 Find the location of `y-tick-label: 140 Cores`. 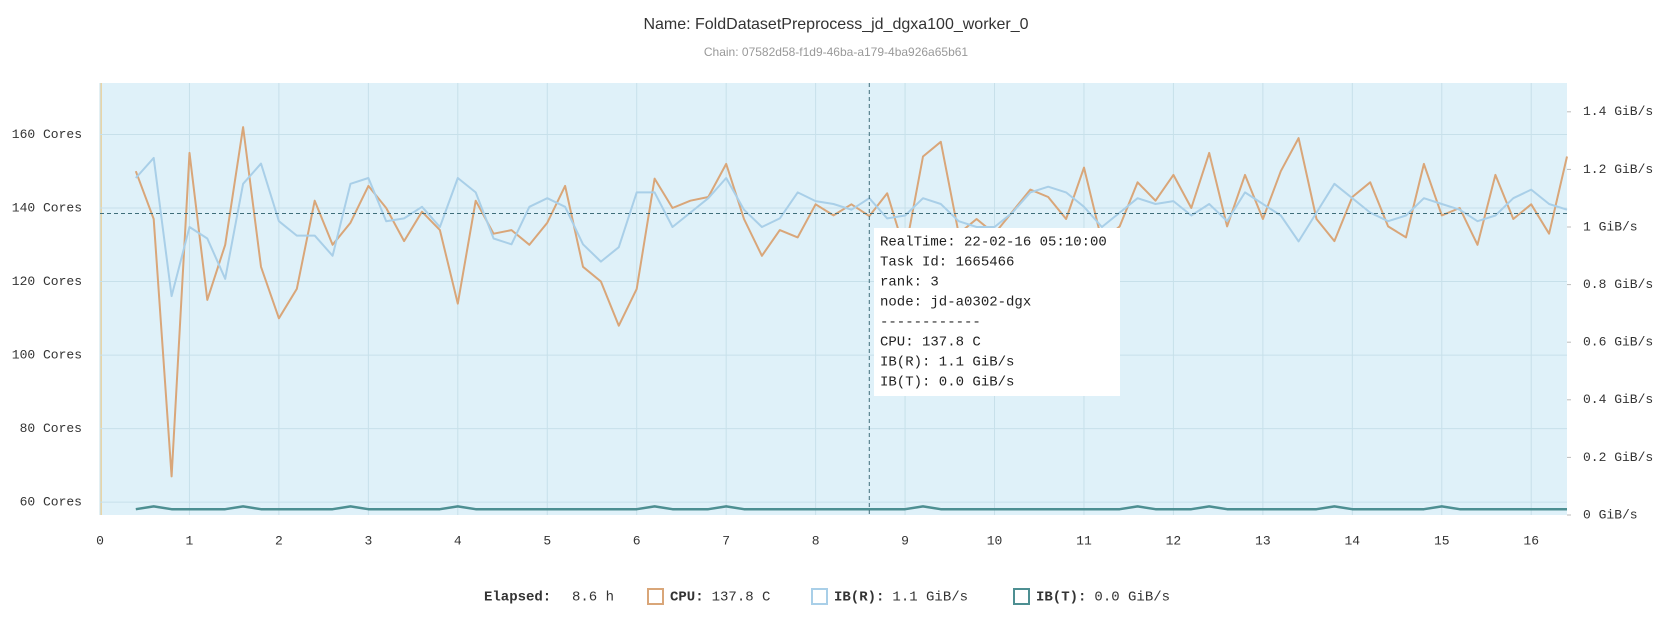

y-tick-label: 140 Cores is located at coordinates (47, 207).